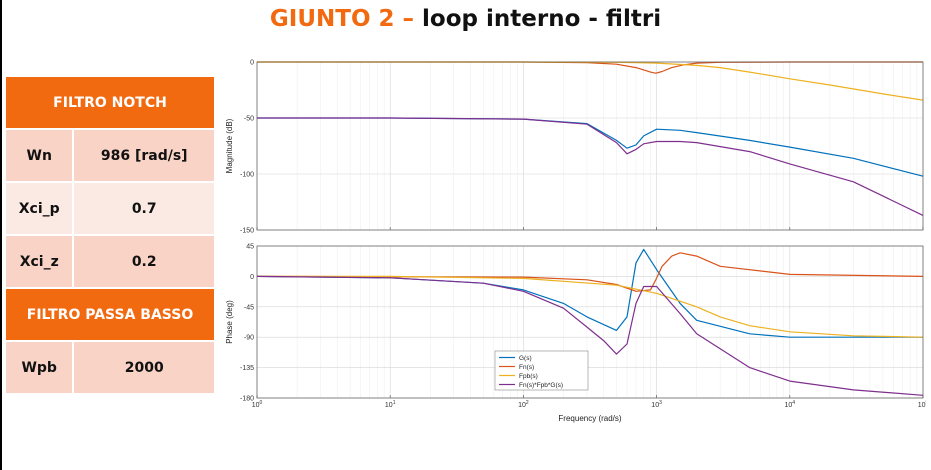 This screenshot has width=931, height=470. Describe the element at coordinates (144, 208) in the screenshot. I see `param-value-xci-p: 0.7` at that location.